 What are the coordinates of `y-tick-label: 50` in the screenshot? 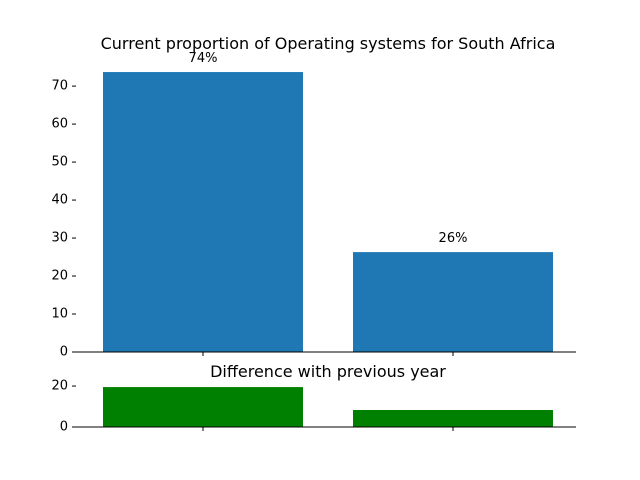 It's located at (59, 162).